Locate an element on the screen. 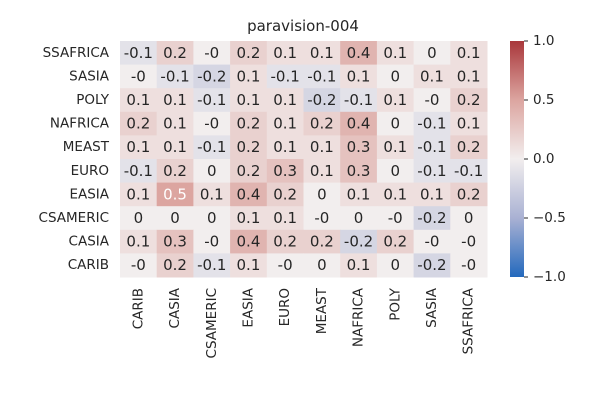  y-tick-label: MEAST is located at coordinates (86, 147).